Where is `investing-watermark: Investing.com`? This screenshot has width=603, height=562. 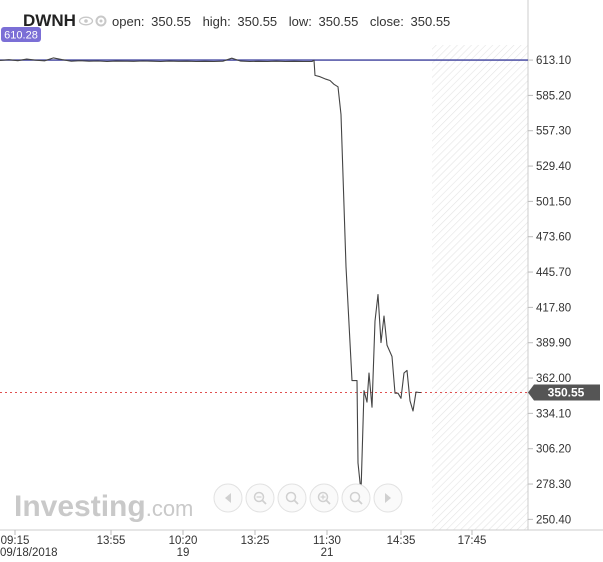 investing-watermark: Investing.com is located at coordinates (103, 506).